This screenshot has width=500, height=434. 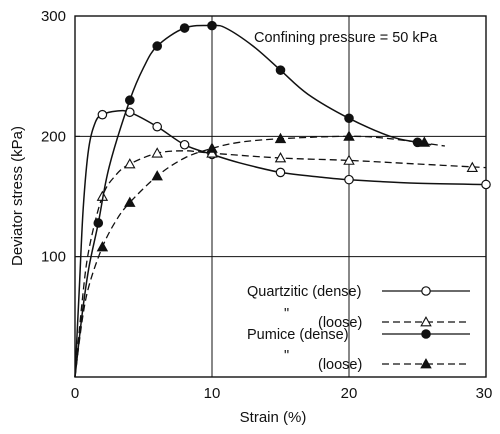 I want to click on x-axis-label: Strain (%), so click(x=273, y=417).